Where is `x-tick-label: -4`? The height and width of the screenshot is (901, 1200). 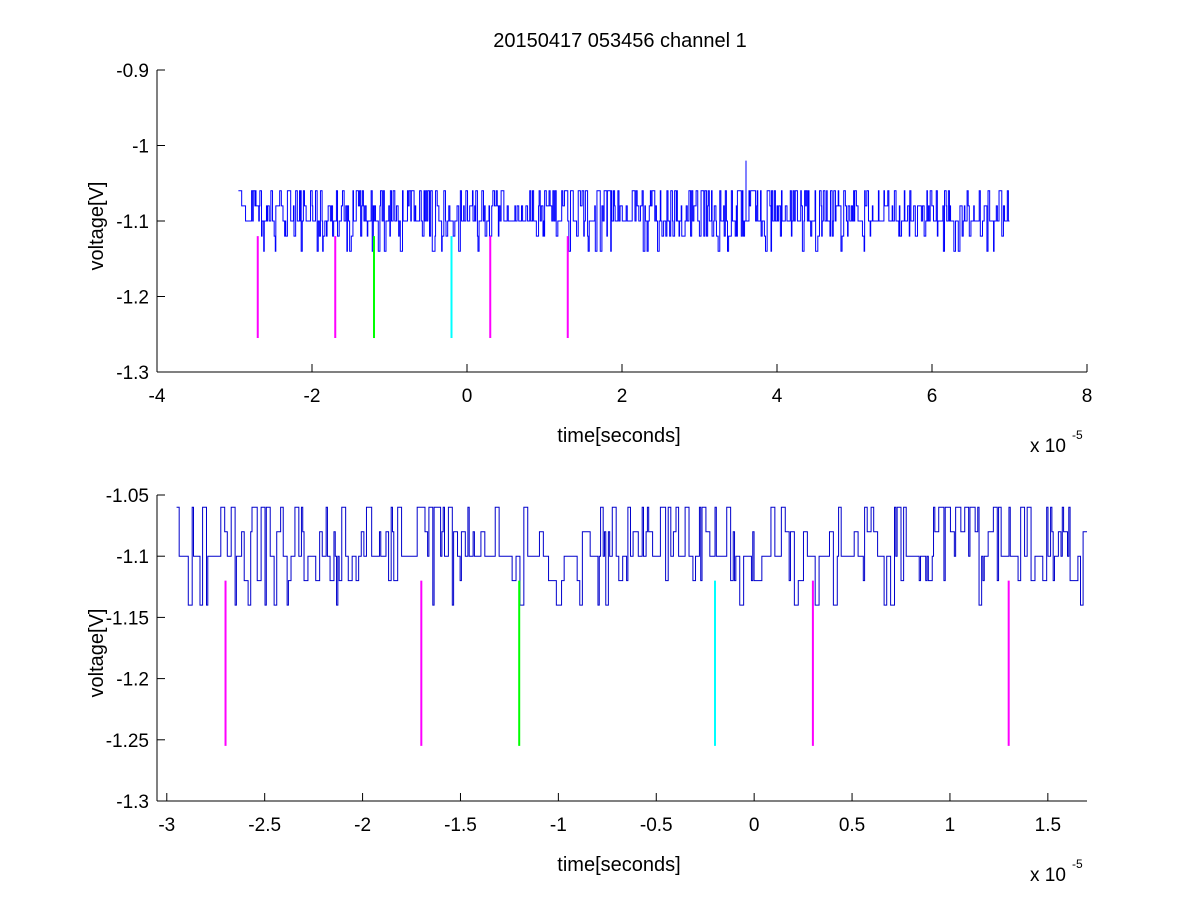
x-tick-label: -4 is located at coordinates (157, 396).